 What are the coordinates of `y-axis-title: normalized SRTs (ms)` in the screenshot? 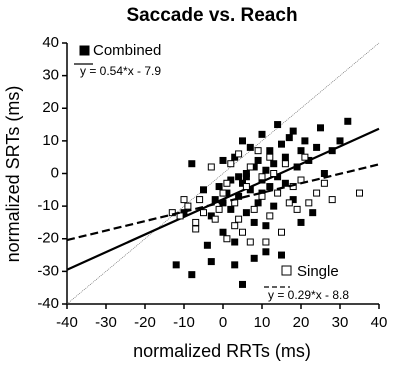 It's located at (13, 174).